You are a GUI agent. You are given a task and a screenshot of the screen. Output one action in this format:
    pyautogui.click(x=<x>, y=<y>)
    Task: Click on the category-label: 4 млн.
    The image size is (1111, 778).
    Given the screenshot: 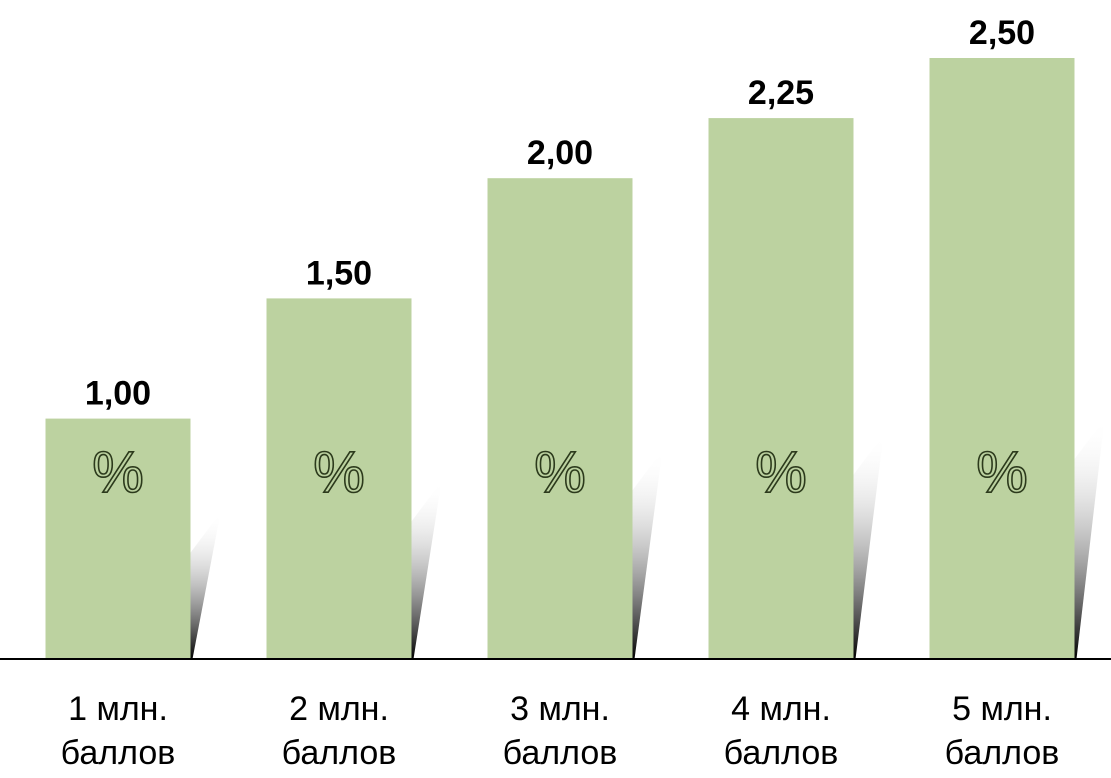 What is the action you would take?
    pyautogui.click(x=781, y=709)
    